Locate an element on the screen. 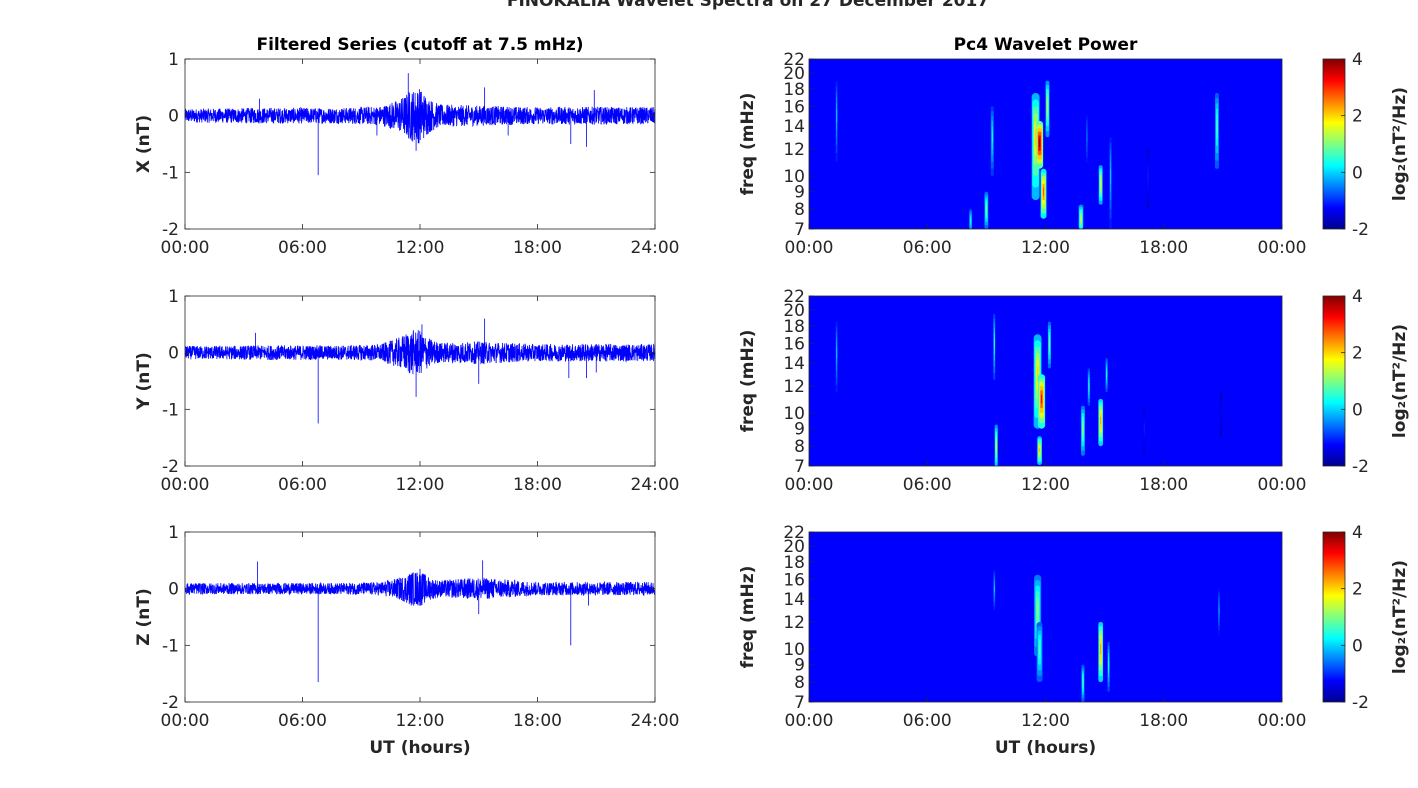  colorbar-tick-label: 4 is located at coordinates (1357, 533).